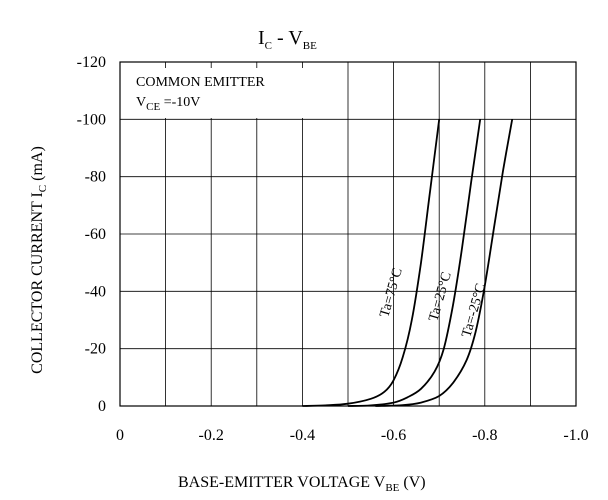 The height and width of the screenshot is (500, 608). I want to click on annotation-line-2: VCE =-10V, so click(168, 104).